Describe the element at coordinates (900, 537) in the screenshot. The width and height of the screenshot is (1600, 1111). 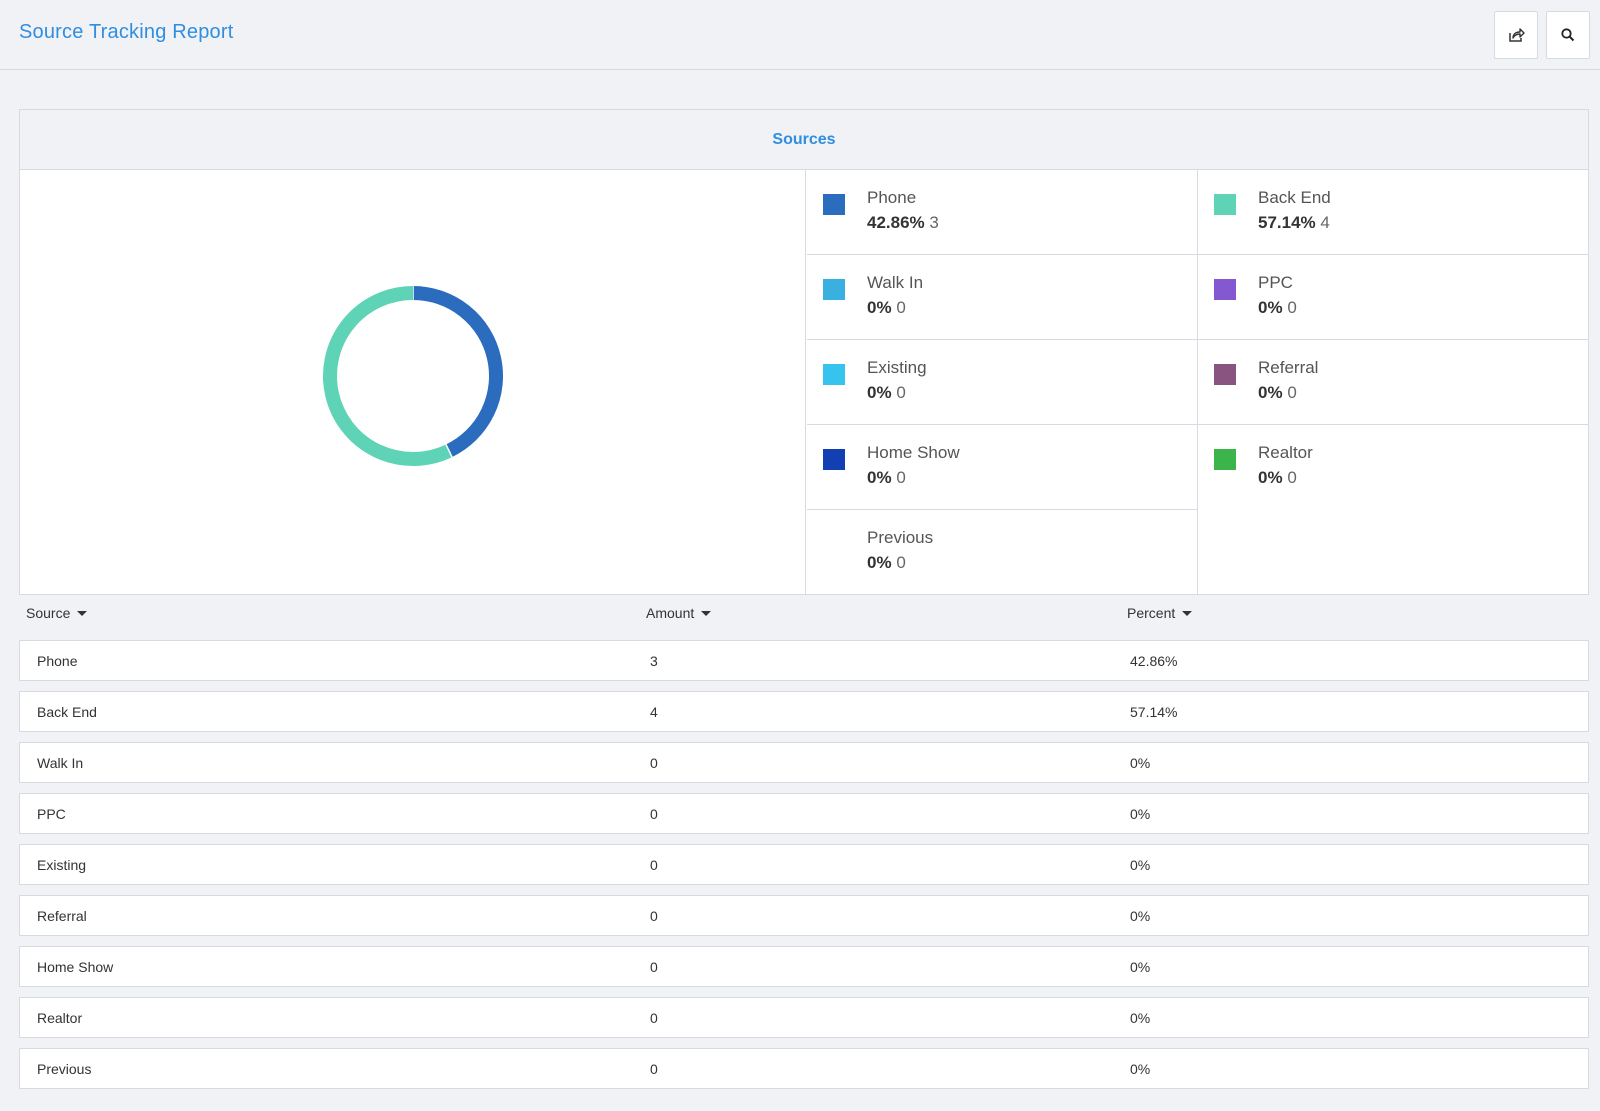
I see `legend-label: Previous` at that location.